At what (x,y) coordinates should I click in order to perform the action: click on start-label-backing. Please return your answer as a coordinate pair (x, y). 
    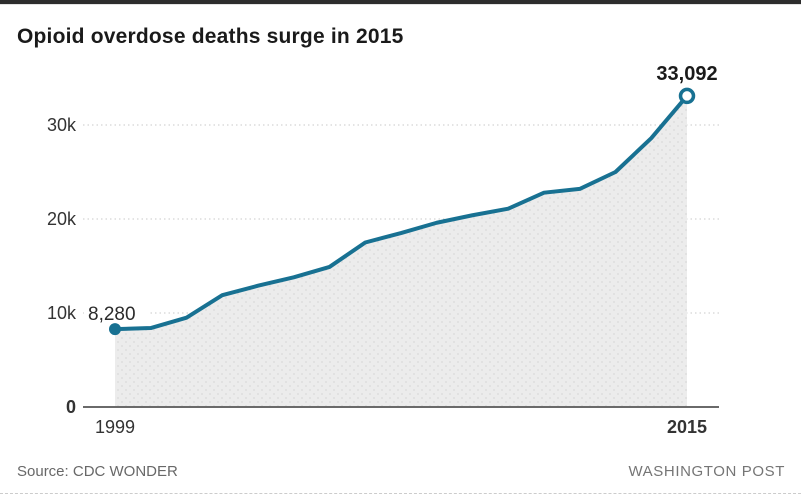
    Looking at the image, I should click on (117, 313).